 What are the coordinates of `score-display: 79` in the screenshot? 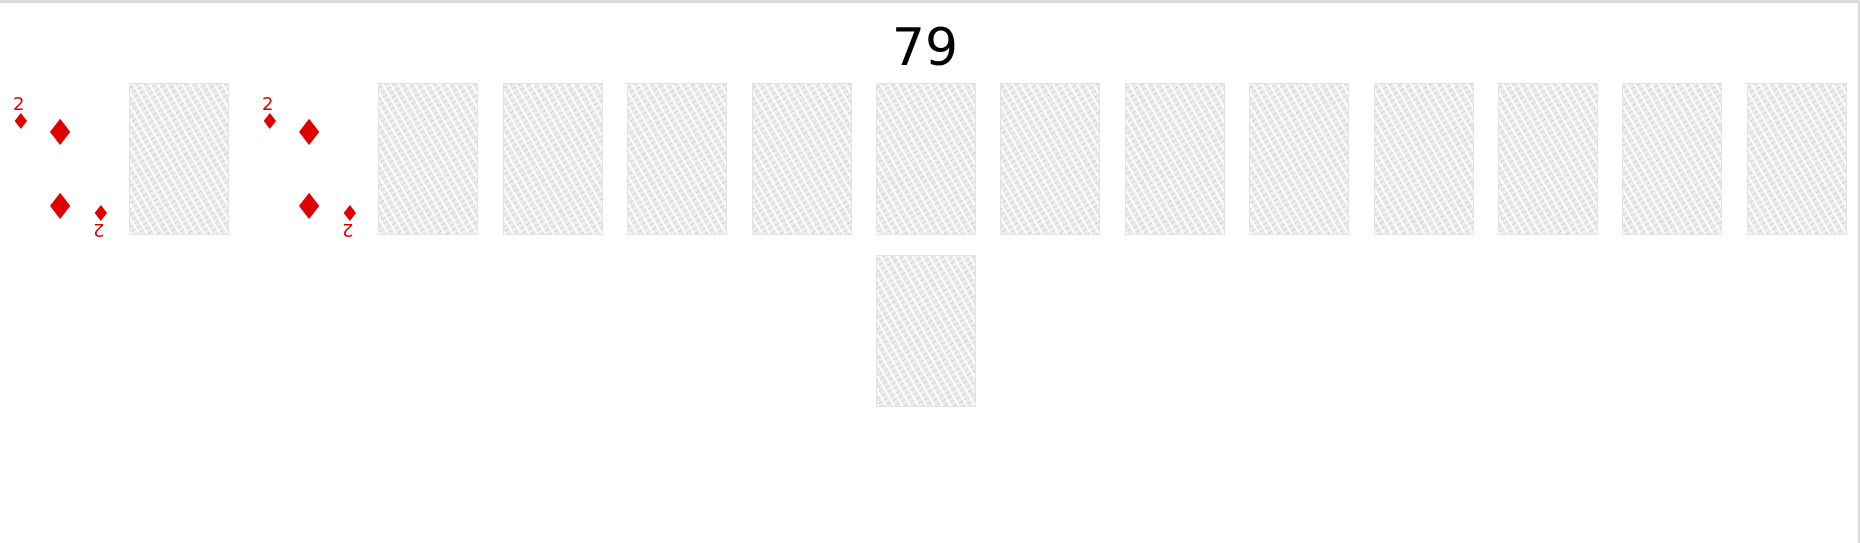 It's located at (925, 48).